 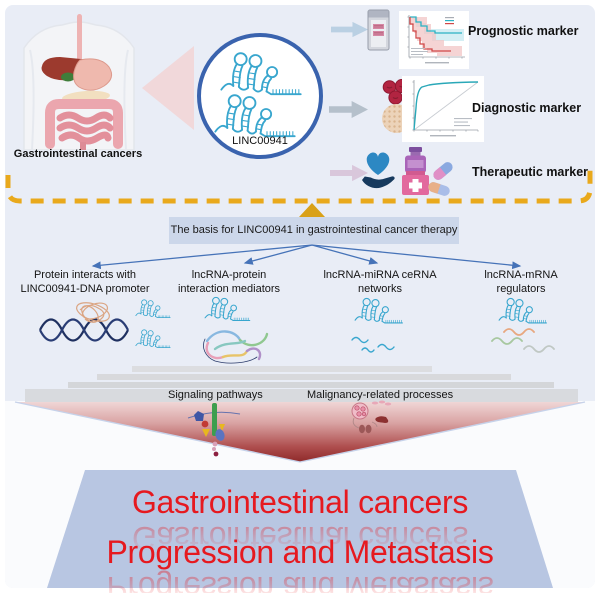 I want to click on gastrointestinal-cancers-label: Gastrointestinal cancers, so click(x=78, y=154).